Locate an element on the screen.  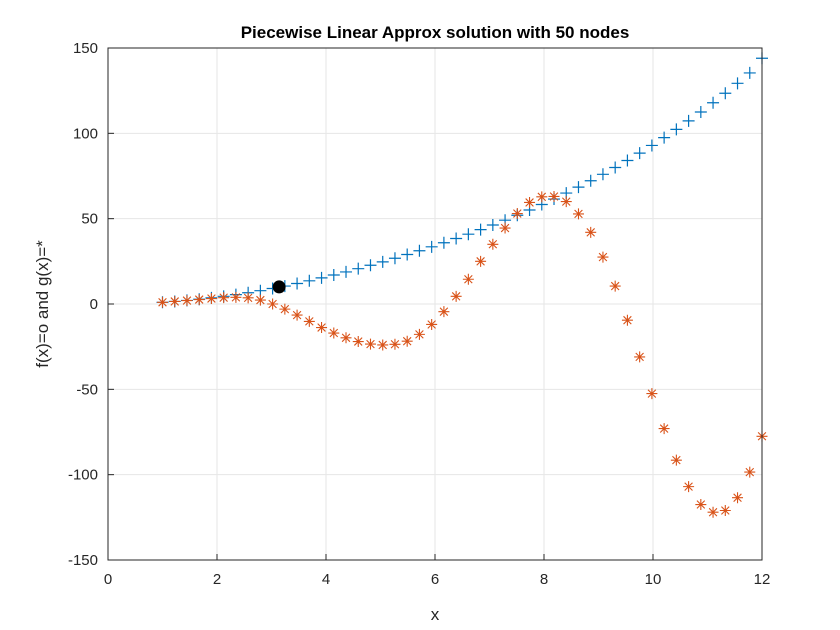
y-tick-label: -100 is located at coordinates (83, 475).